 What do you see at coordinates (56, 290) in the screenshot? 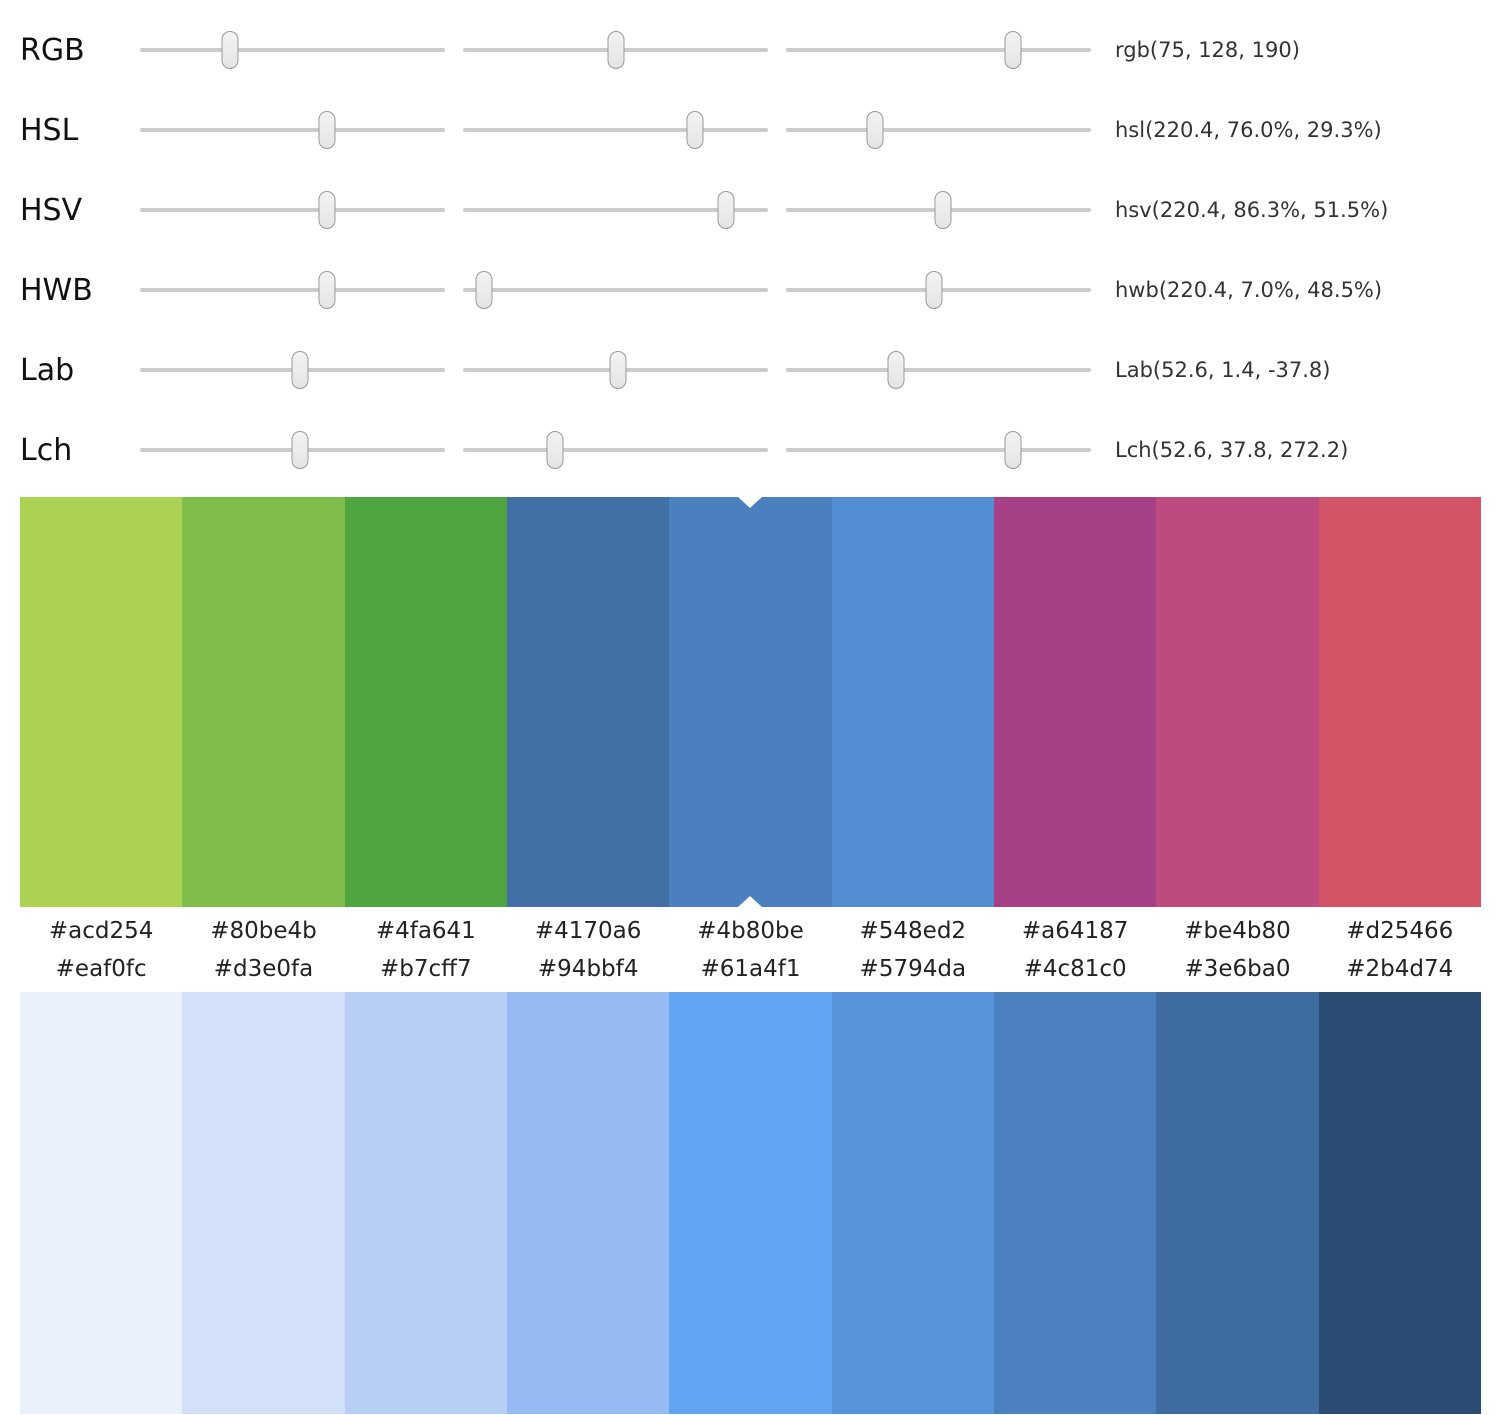
I see `colorspace-label: HWB` at bounding box center [56, 290].